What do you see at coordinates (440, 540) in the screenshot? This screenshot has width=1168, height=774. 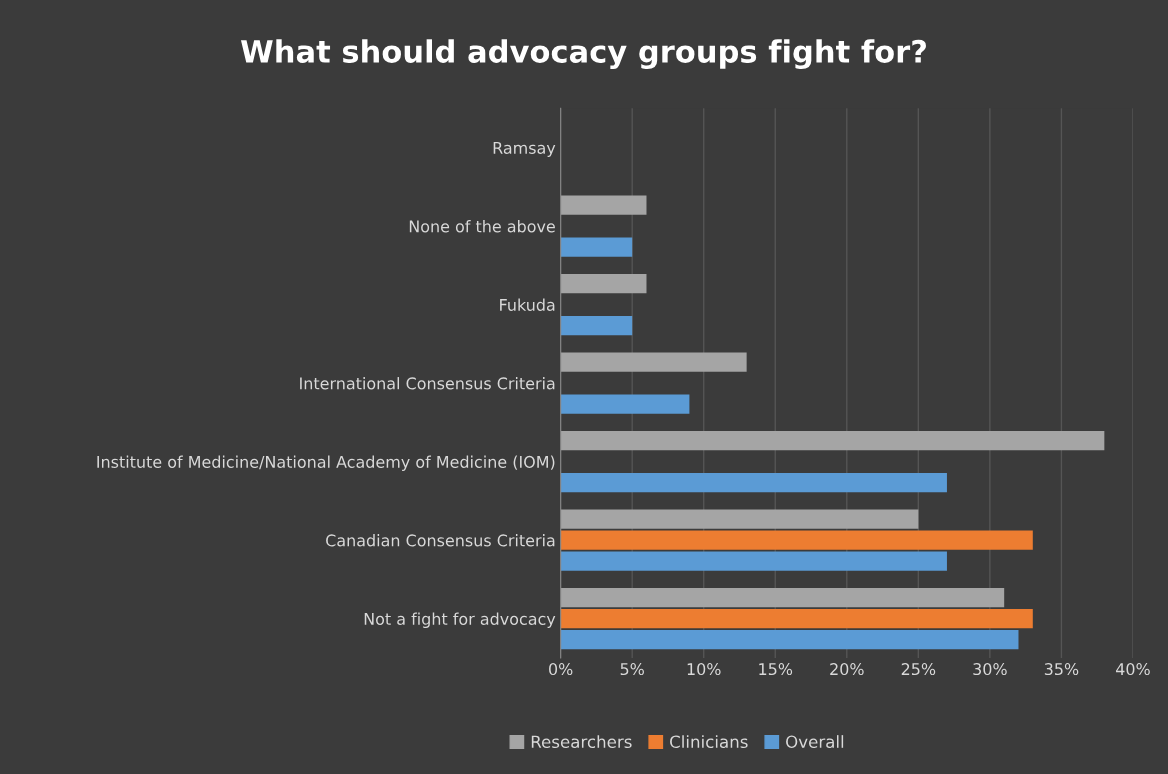 I see `y-tick-label: Canadian Consensus Criteria` at bounding box center [440, 540].